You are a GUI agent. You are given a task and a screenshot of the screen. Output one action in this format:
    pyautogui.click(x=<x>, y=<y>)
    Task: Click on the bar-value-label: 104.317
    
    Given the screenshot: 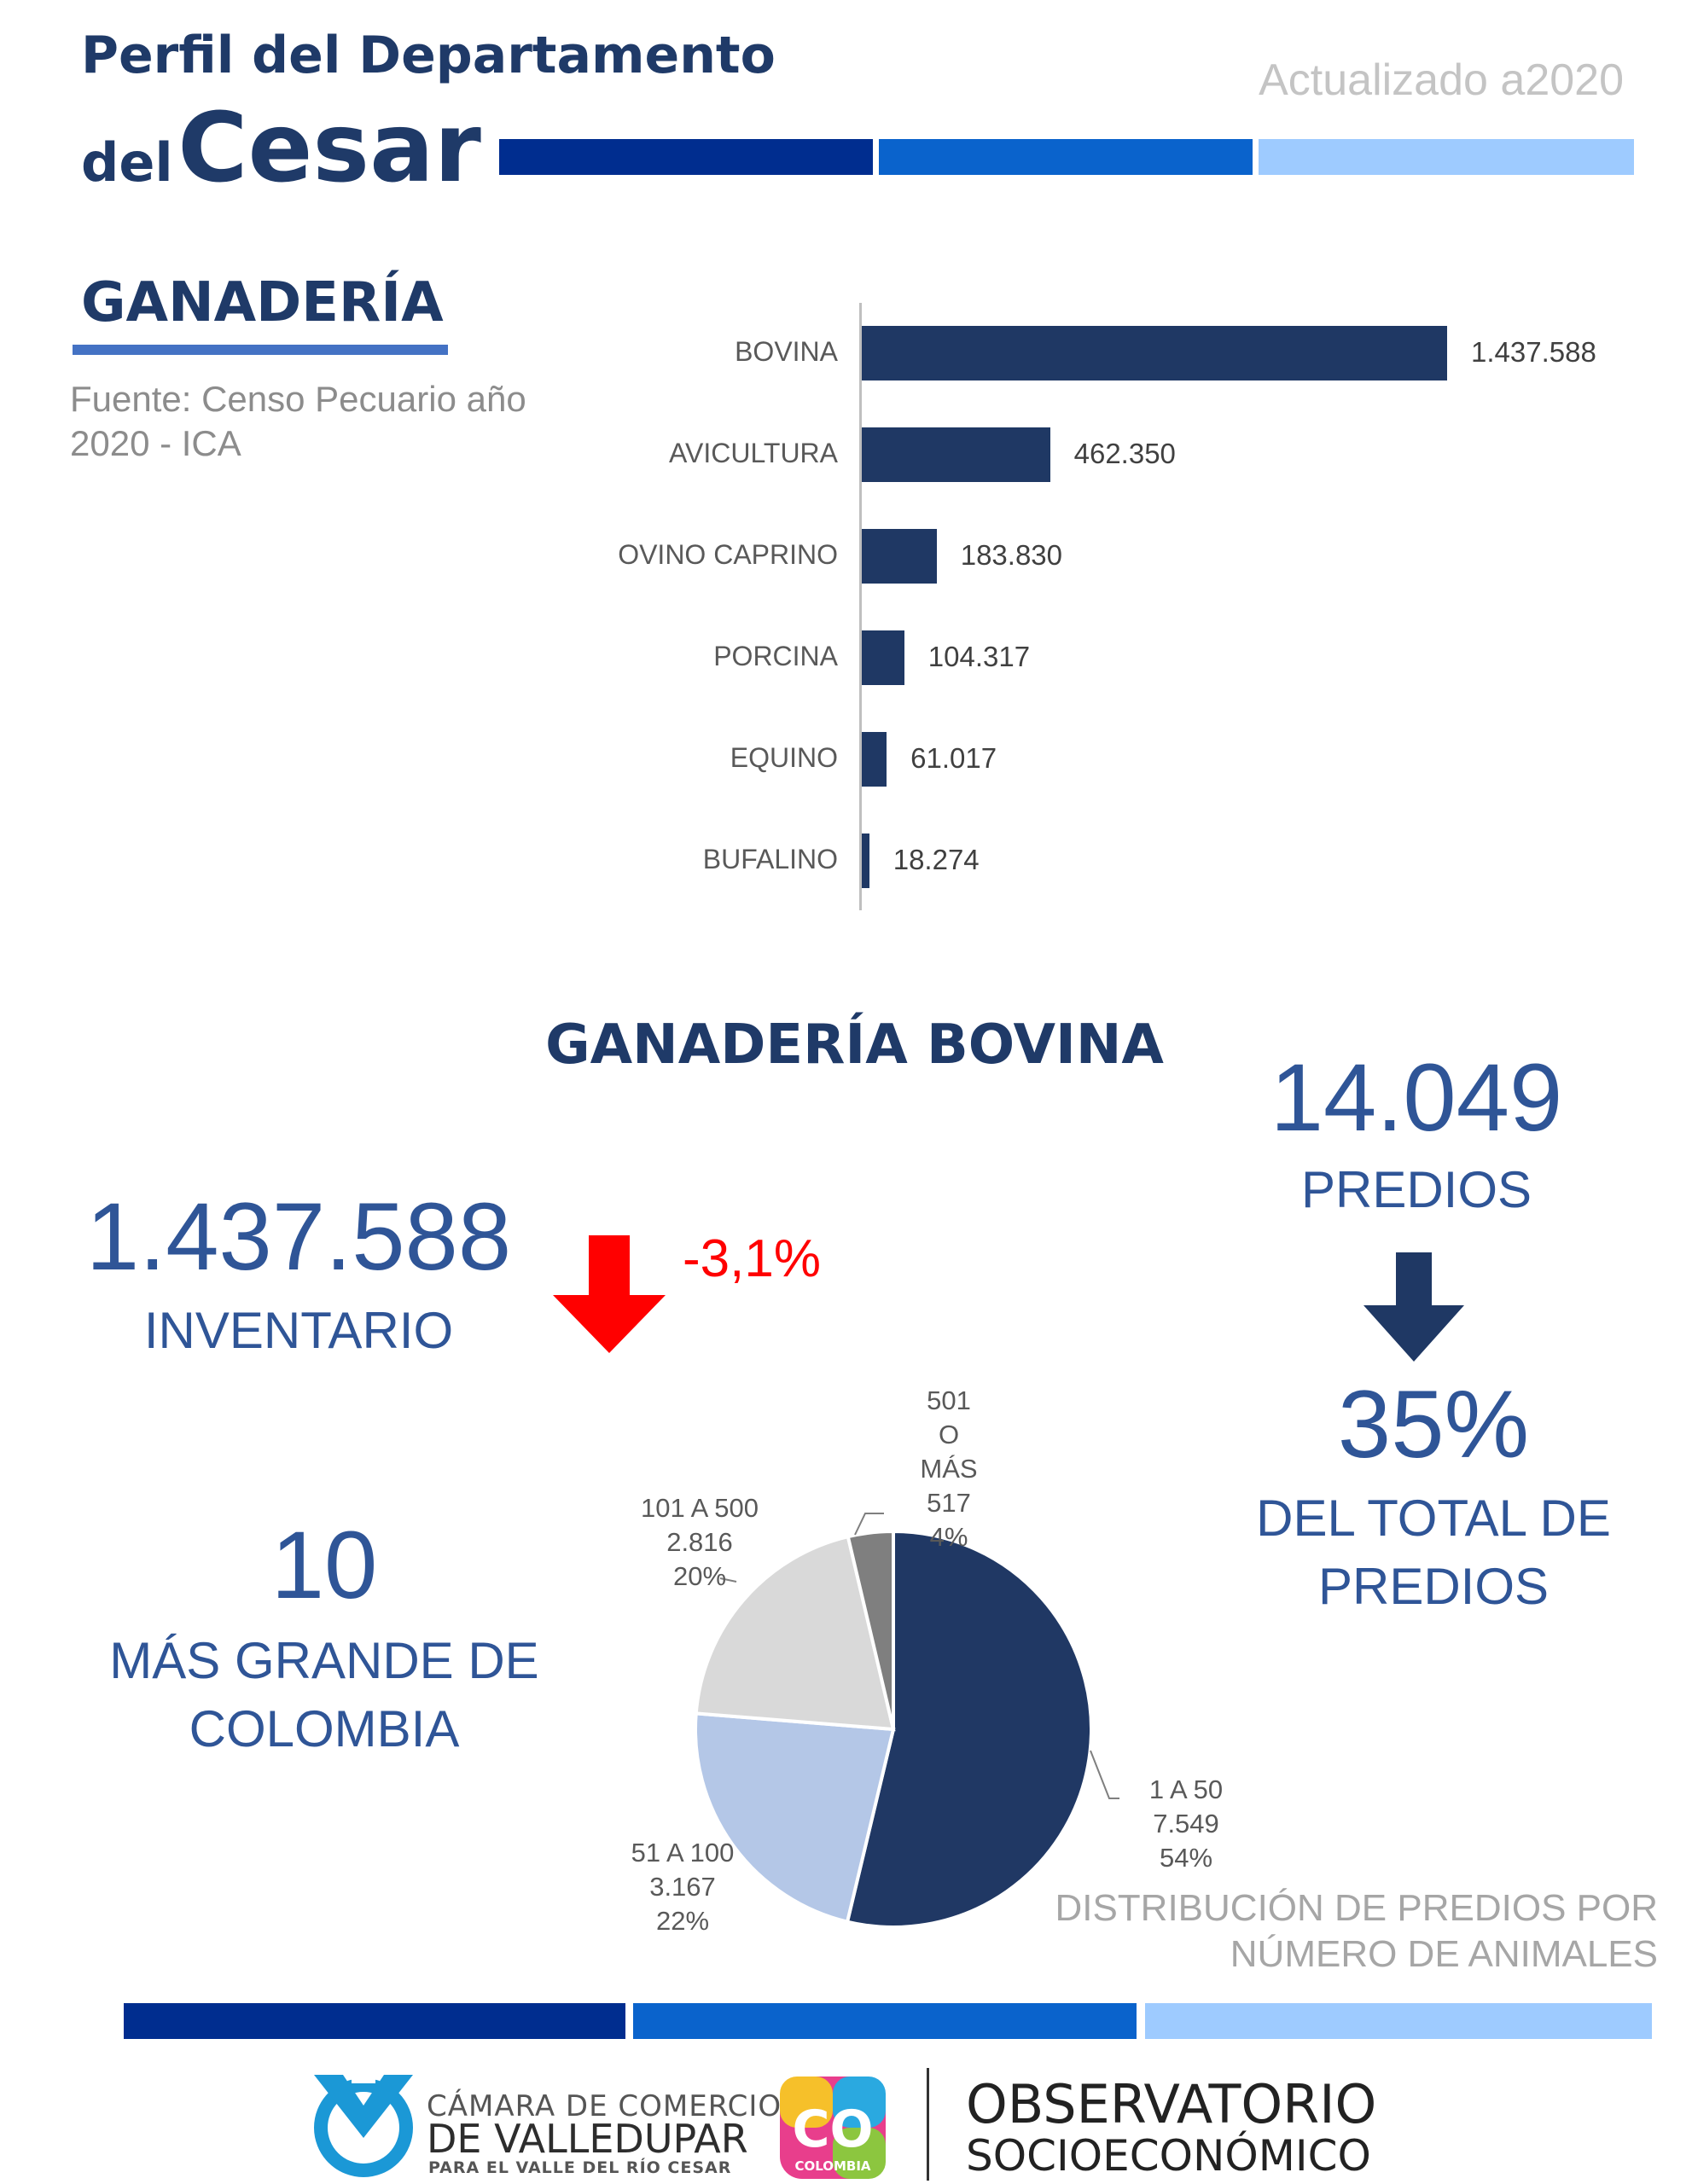 What is the action you would take?
    pyautogui.click(x=979, y=656)
    